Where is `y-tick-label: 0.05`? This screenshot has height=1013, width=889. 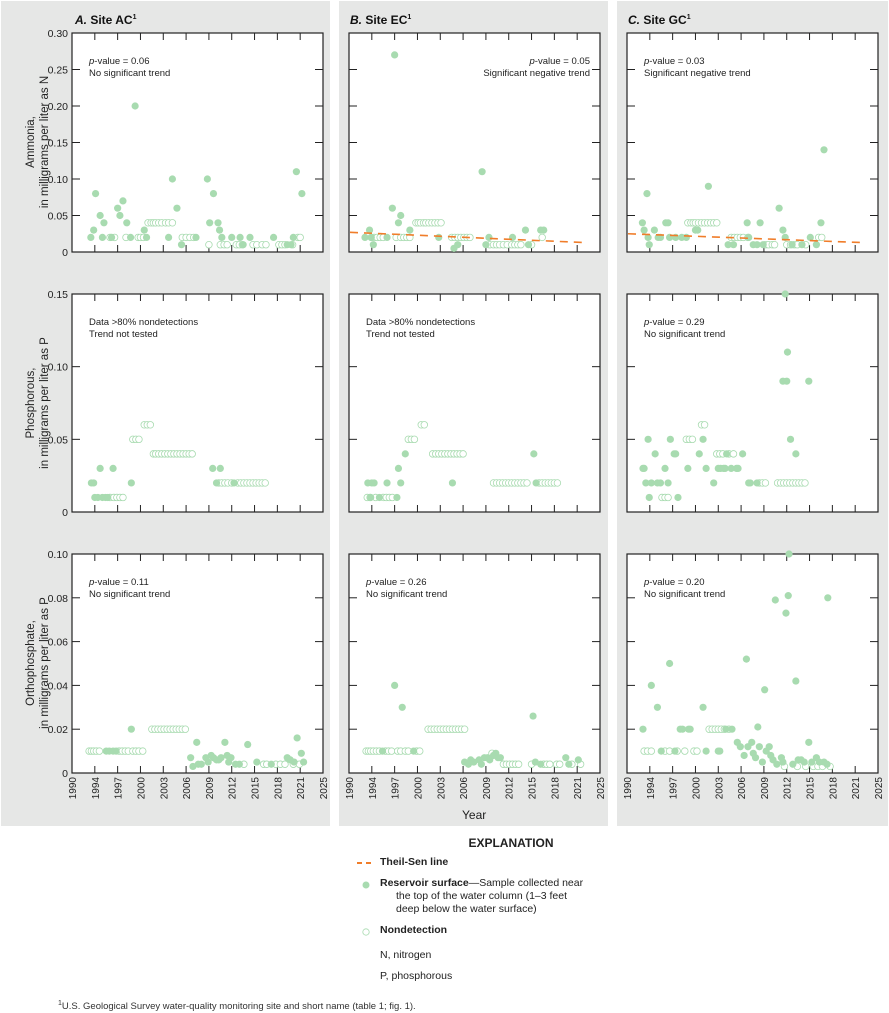
y-tick-label: 0.05 is located at coordinates (58, 440).